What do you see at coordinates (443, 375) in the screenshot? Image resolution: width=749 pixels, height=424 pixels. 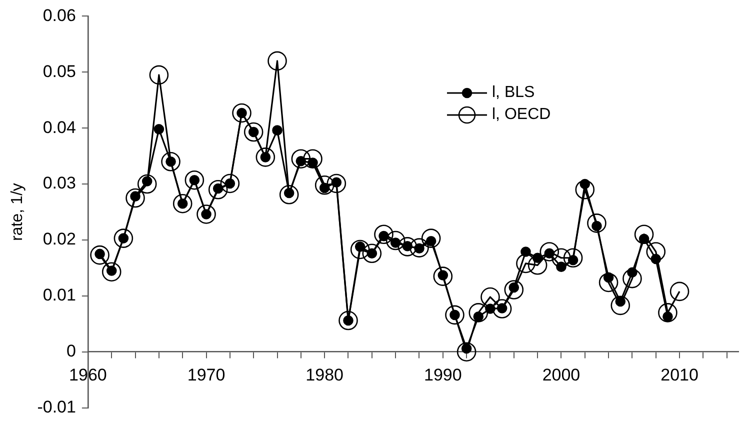 I see `x-tick-label: 1990` at bounding box center [443, 375].